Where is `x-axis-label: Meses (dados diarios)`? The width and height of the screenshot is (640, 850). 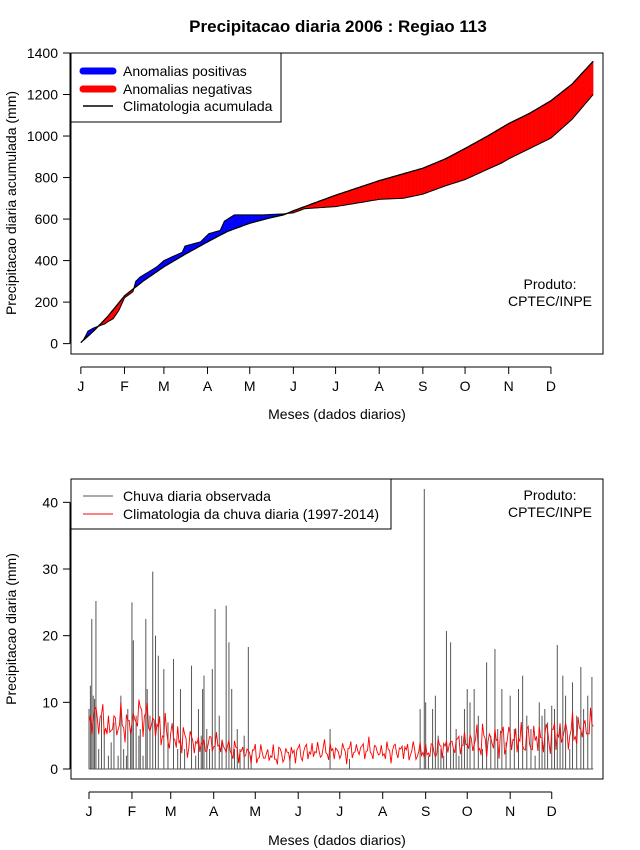 x-axis-label: Meses (dados diarios) is located at coordinates (337, 414).